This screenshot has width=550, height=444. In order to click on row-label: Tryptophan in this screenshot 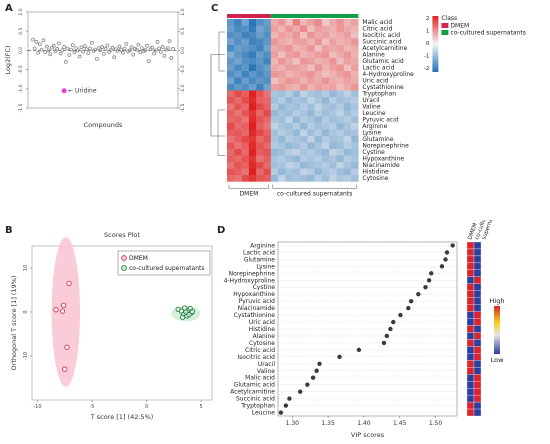, I will do `click(378, 94)`.